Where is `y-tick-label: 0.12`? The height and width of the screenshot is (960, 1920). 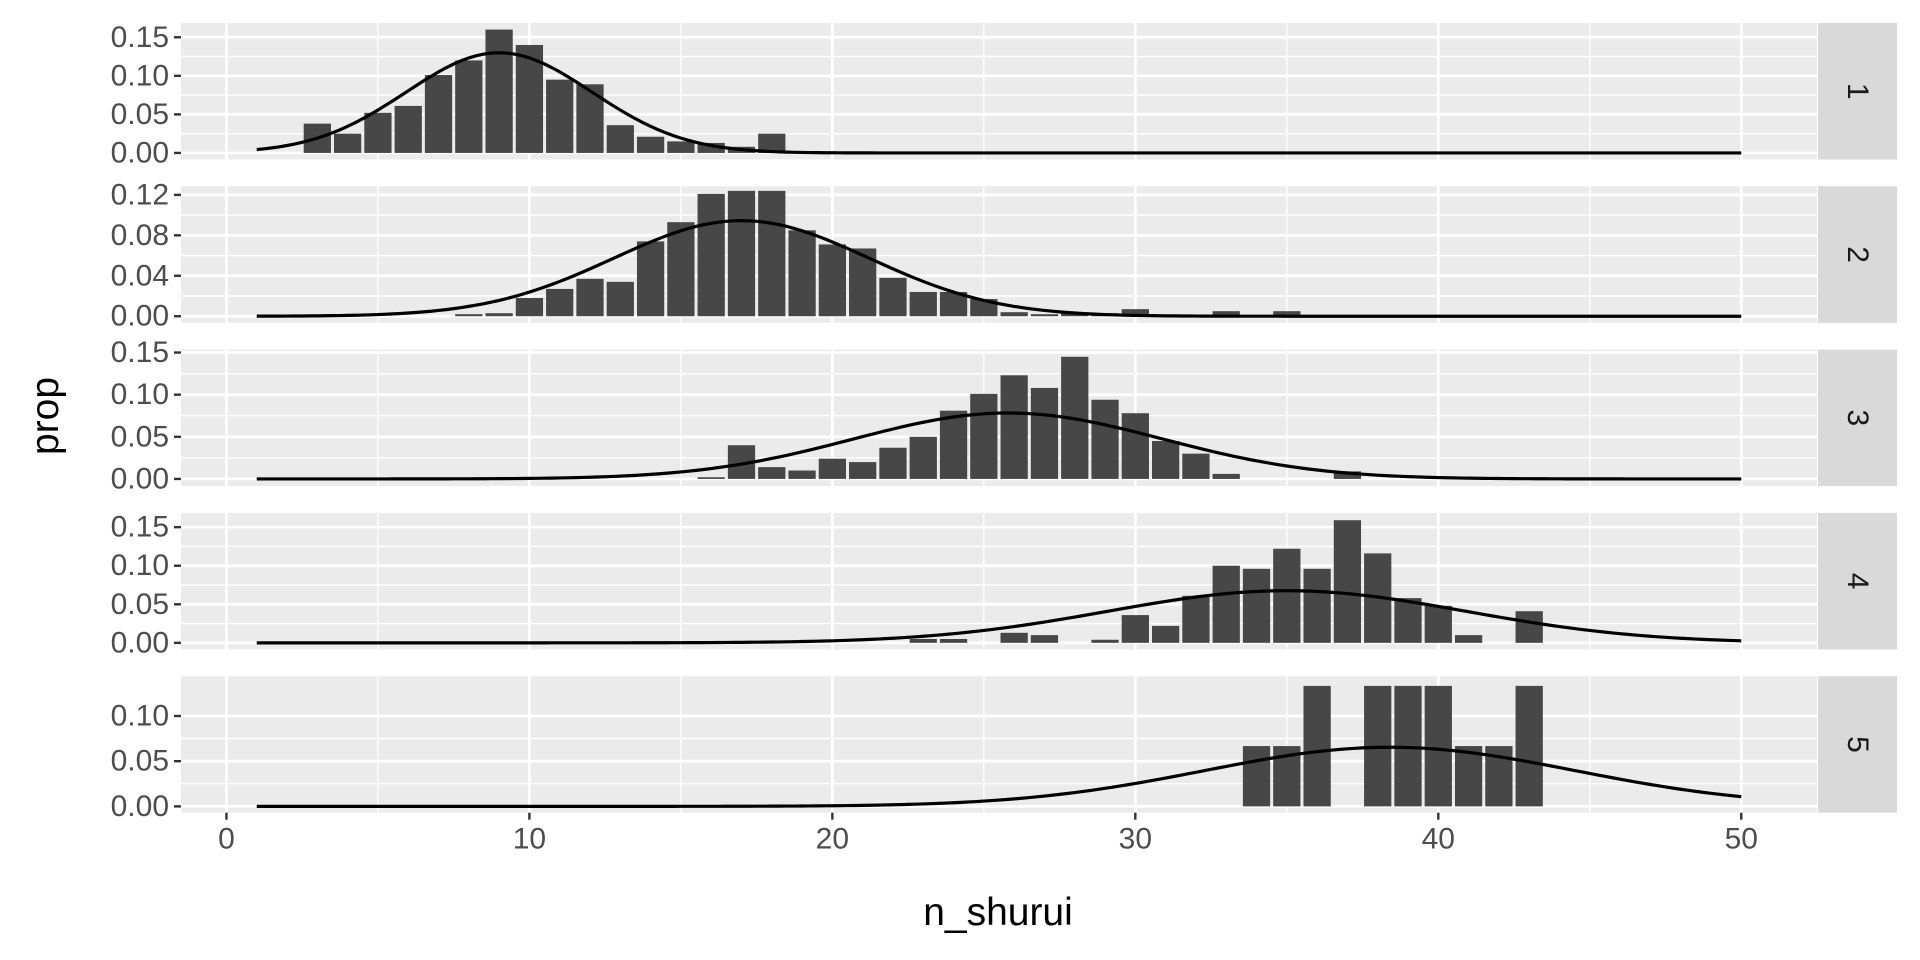
y-tick-label: 0.12 is located at coordinates (140, 194).